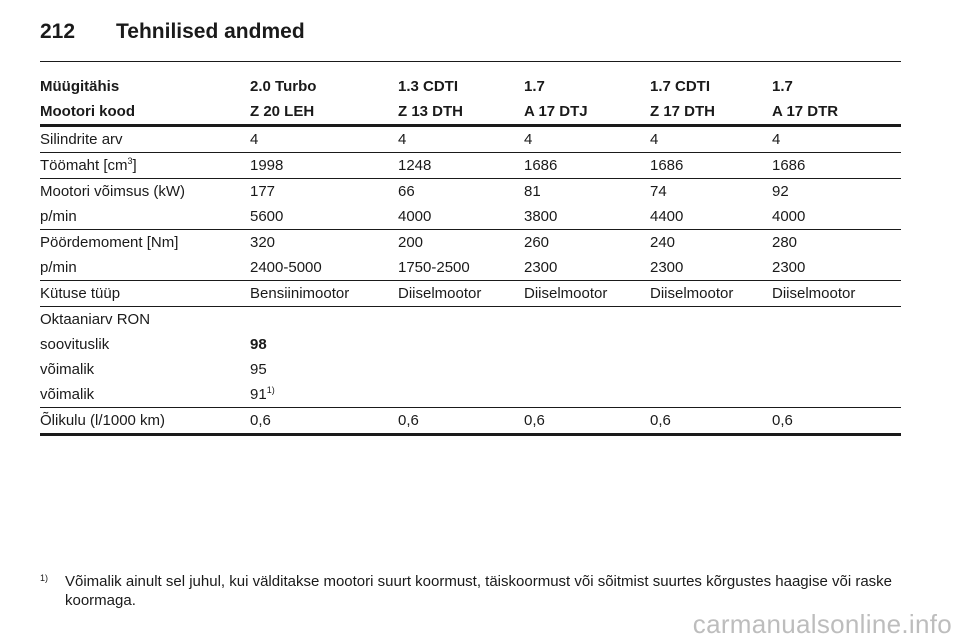  I want to click on page-header: 212 Tehnilised andmed, so click(172, 32).